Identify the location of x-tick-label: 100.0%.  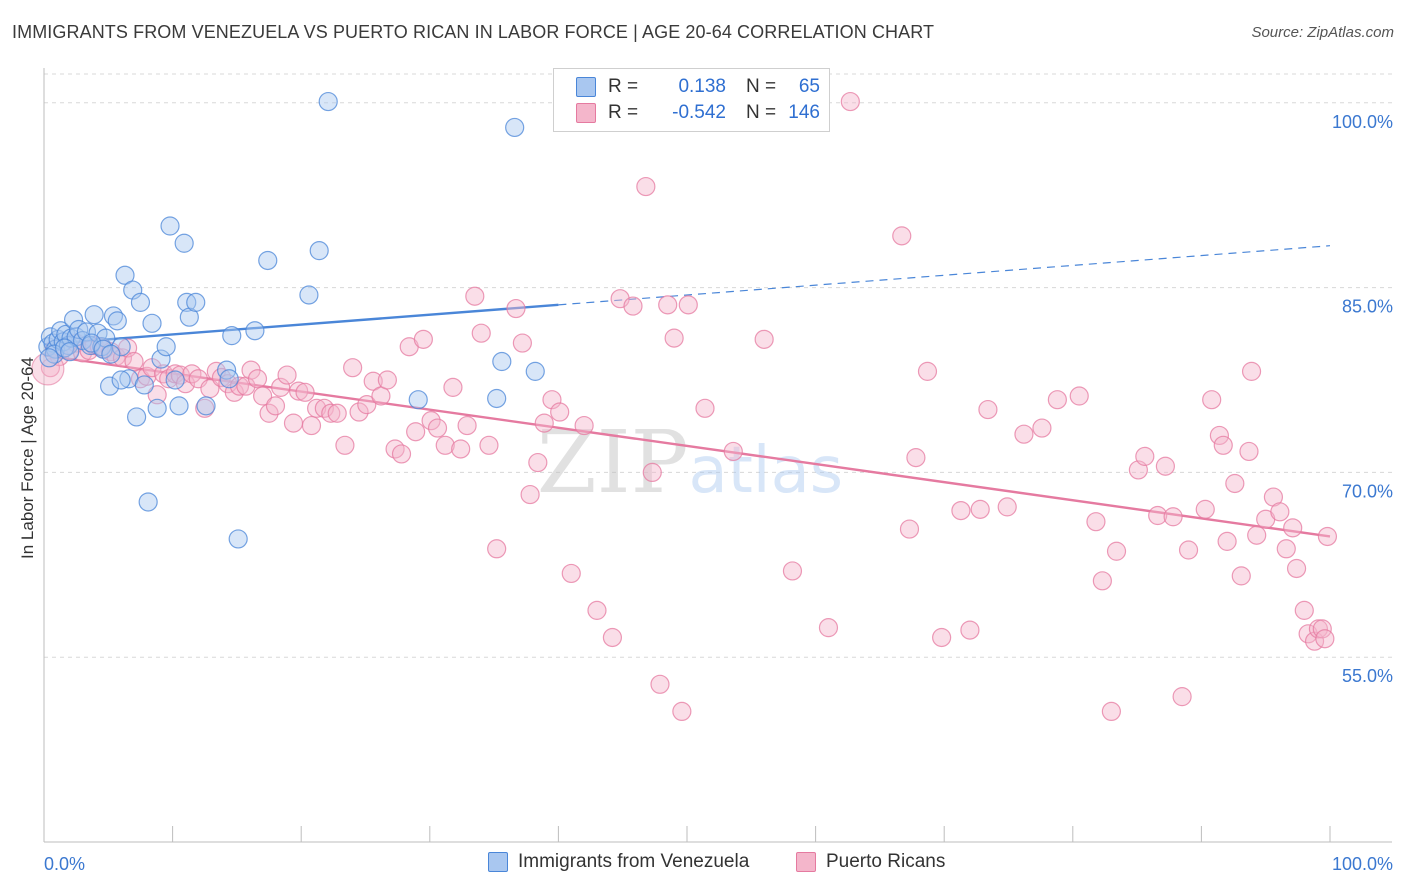
(1362, 864).